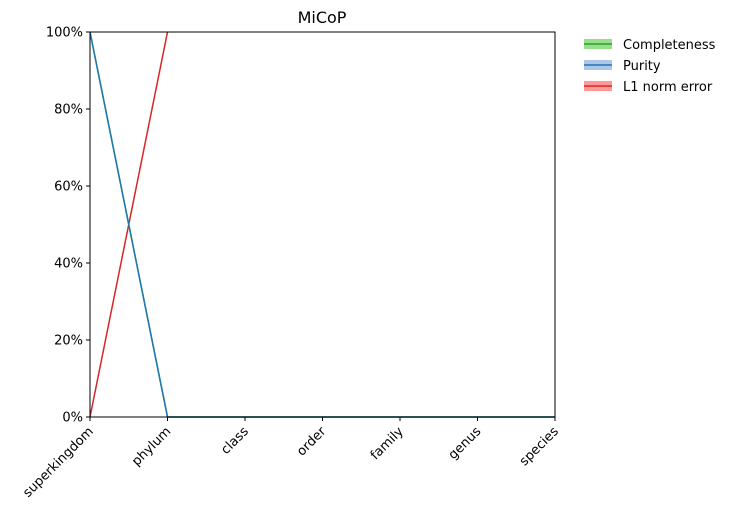  Describe the element at coordinates (235, 441) in the screenshot. I see `x-tick-label: class` at that location.